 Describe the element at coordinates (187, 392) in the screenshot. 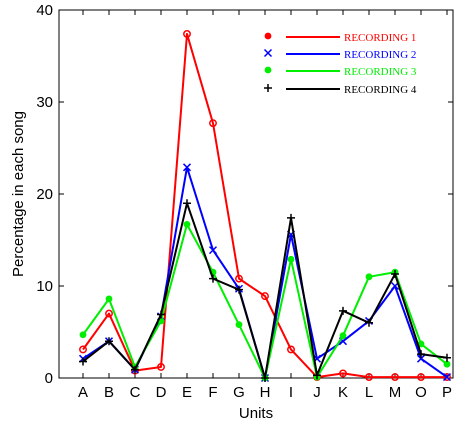

I see `x-tick-label: E` at that location.